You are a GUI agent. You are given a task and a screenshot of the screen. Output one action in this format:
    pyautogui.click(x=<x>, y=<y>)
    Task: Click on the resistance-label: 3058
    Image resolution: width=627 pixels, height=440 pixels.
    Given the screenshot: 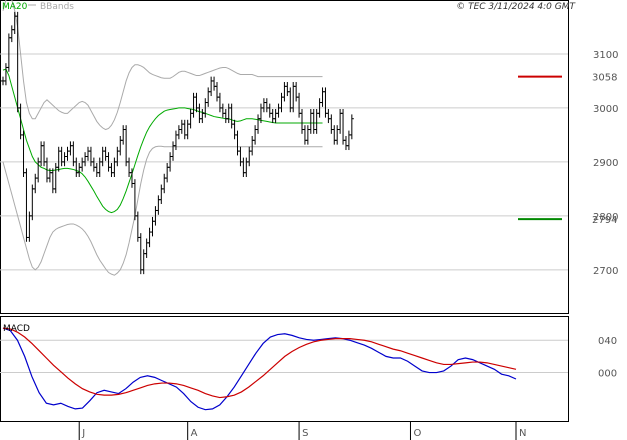 What is the action you would take?
    pyautogui.click(x=604, y=78)
    